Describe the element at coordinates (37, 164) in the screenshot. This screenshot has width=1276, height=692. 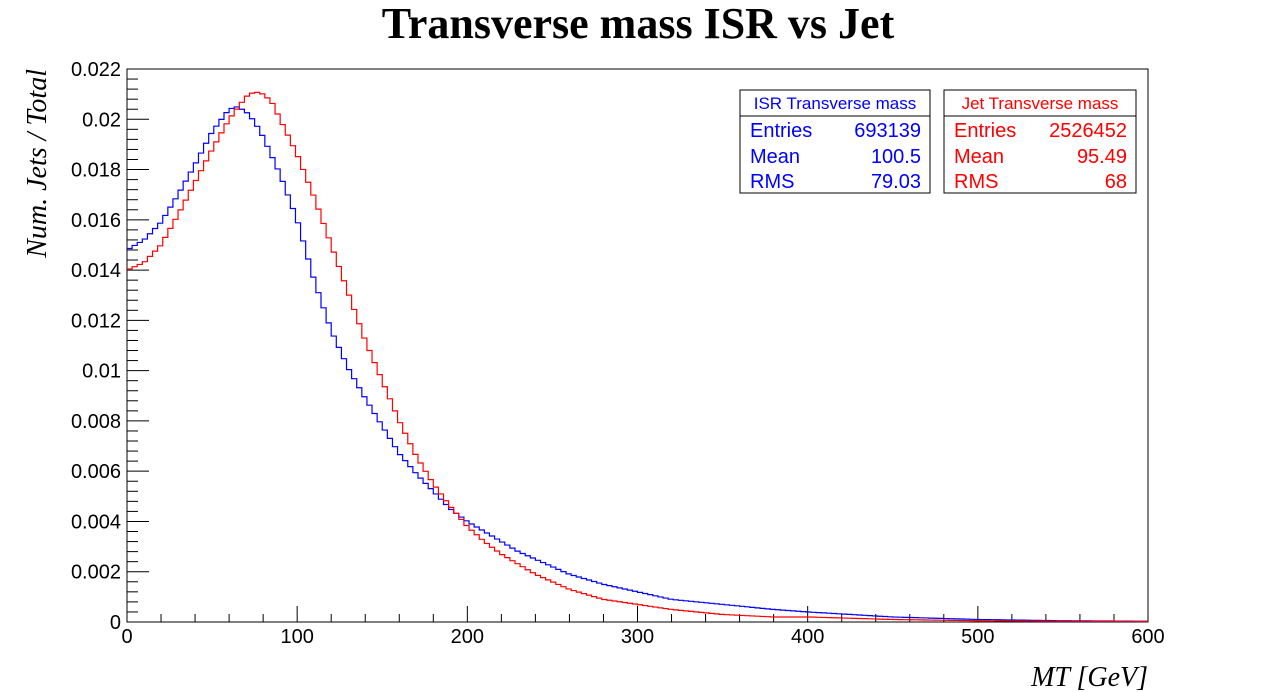
I see `y-axis-title: Num. Jets / Total` at that location.